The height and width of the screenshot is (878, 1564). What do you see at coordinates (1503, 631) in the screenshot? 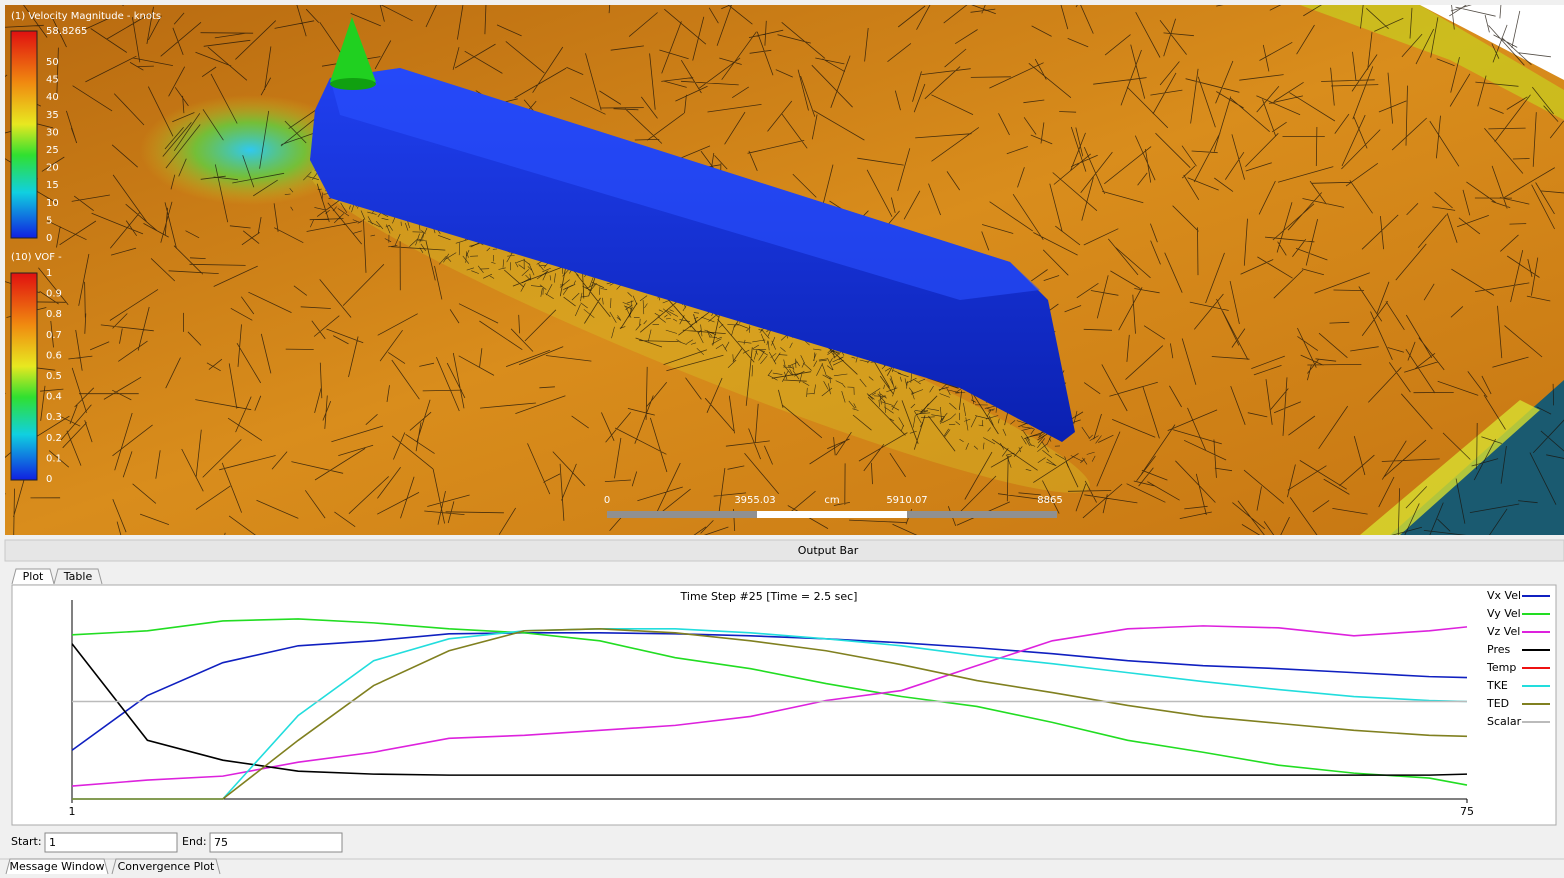
I see `legend-label: Vz Vel` at bounding box center [1503, 631].